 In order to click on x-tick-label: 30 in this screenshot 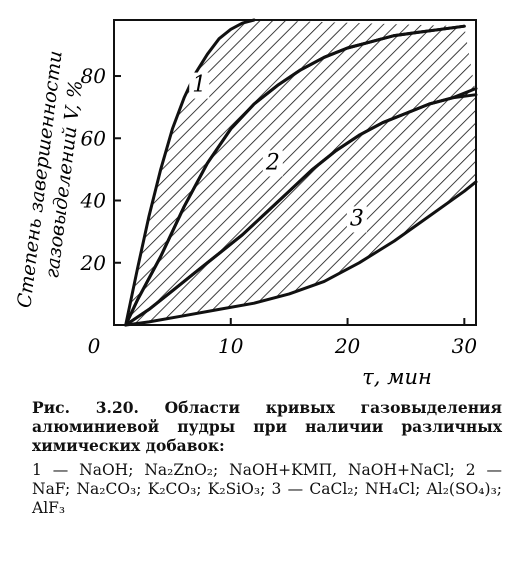, I will do `click(465, 346)`.